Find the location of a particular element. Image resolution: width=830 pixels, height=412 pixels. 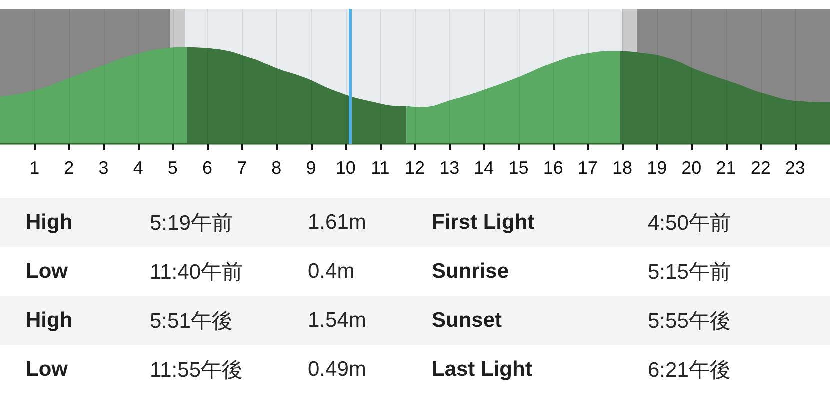

x-tick-label: 8 is located at coordinates (277, 168).